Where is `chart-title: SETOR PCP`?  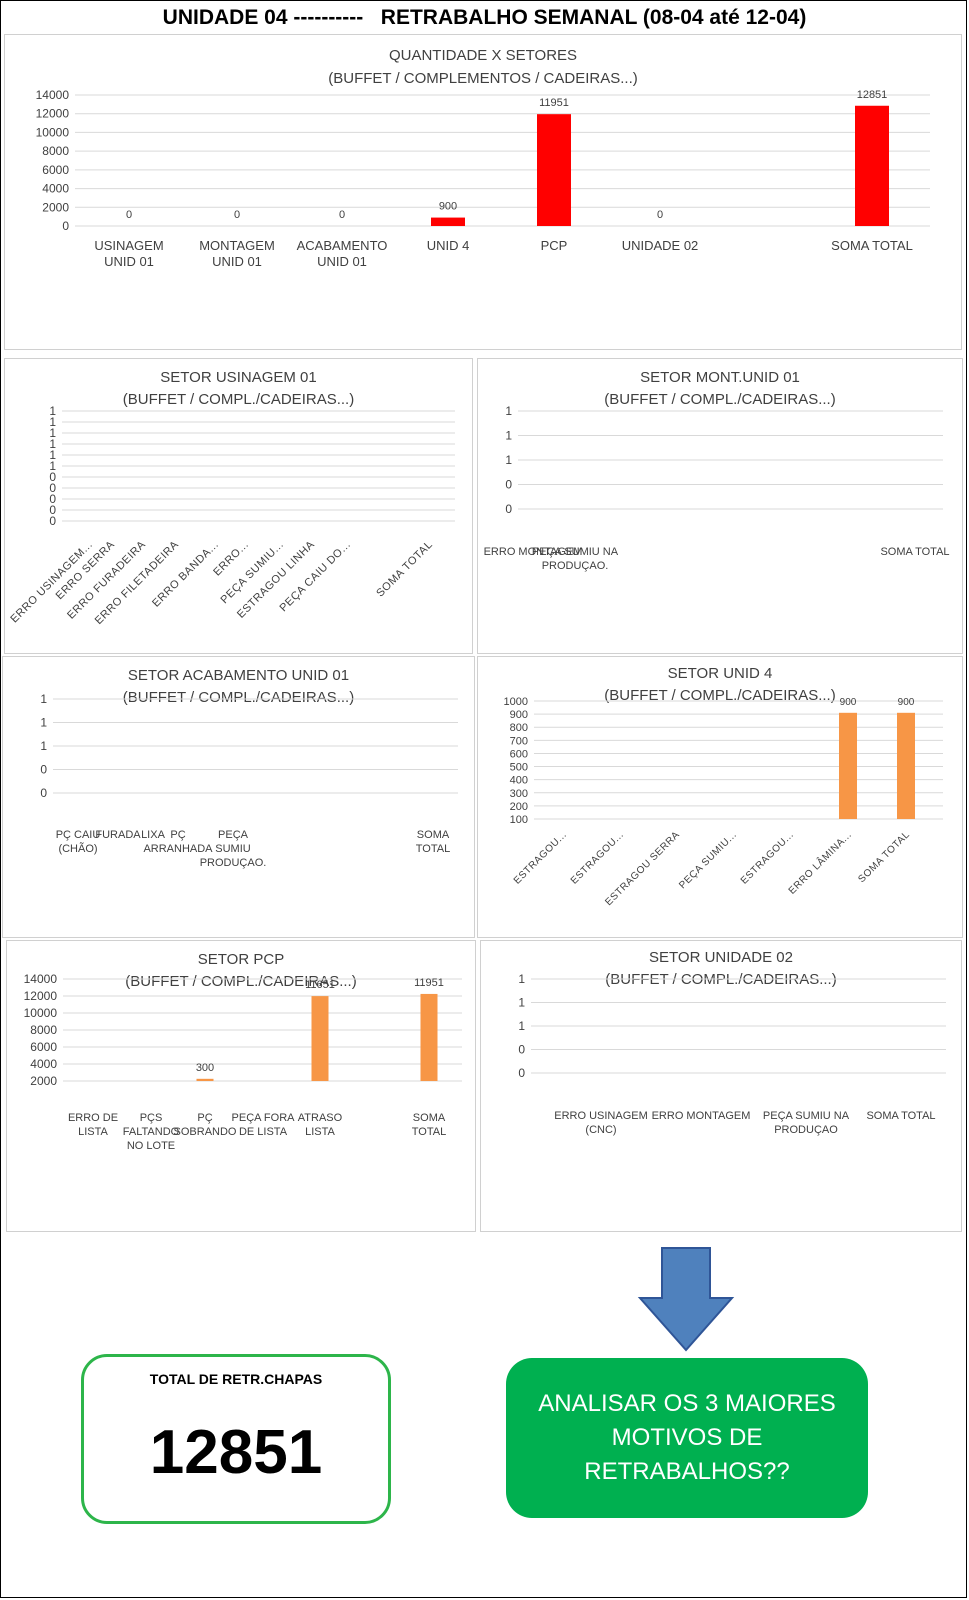
chart-title: SETOR PCP is located at coordinates (241, 959).